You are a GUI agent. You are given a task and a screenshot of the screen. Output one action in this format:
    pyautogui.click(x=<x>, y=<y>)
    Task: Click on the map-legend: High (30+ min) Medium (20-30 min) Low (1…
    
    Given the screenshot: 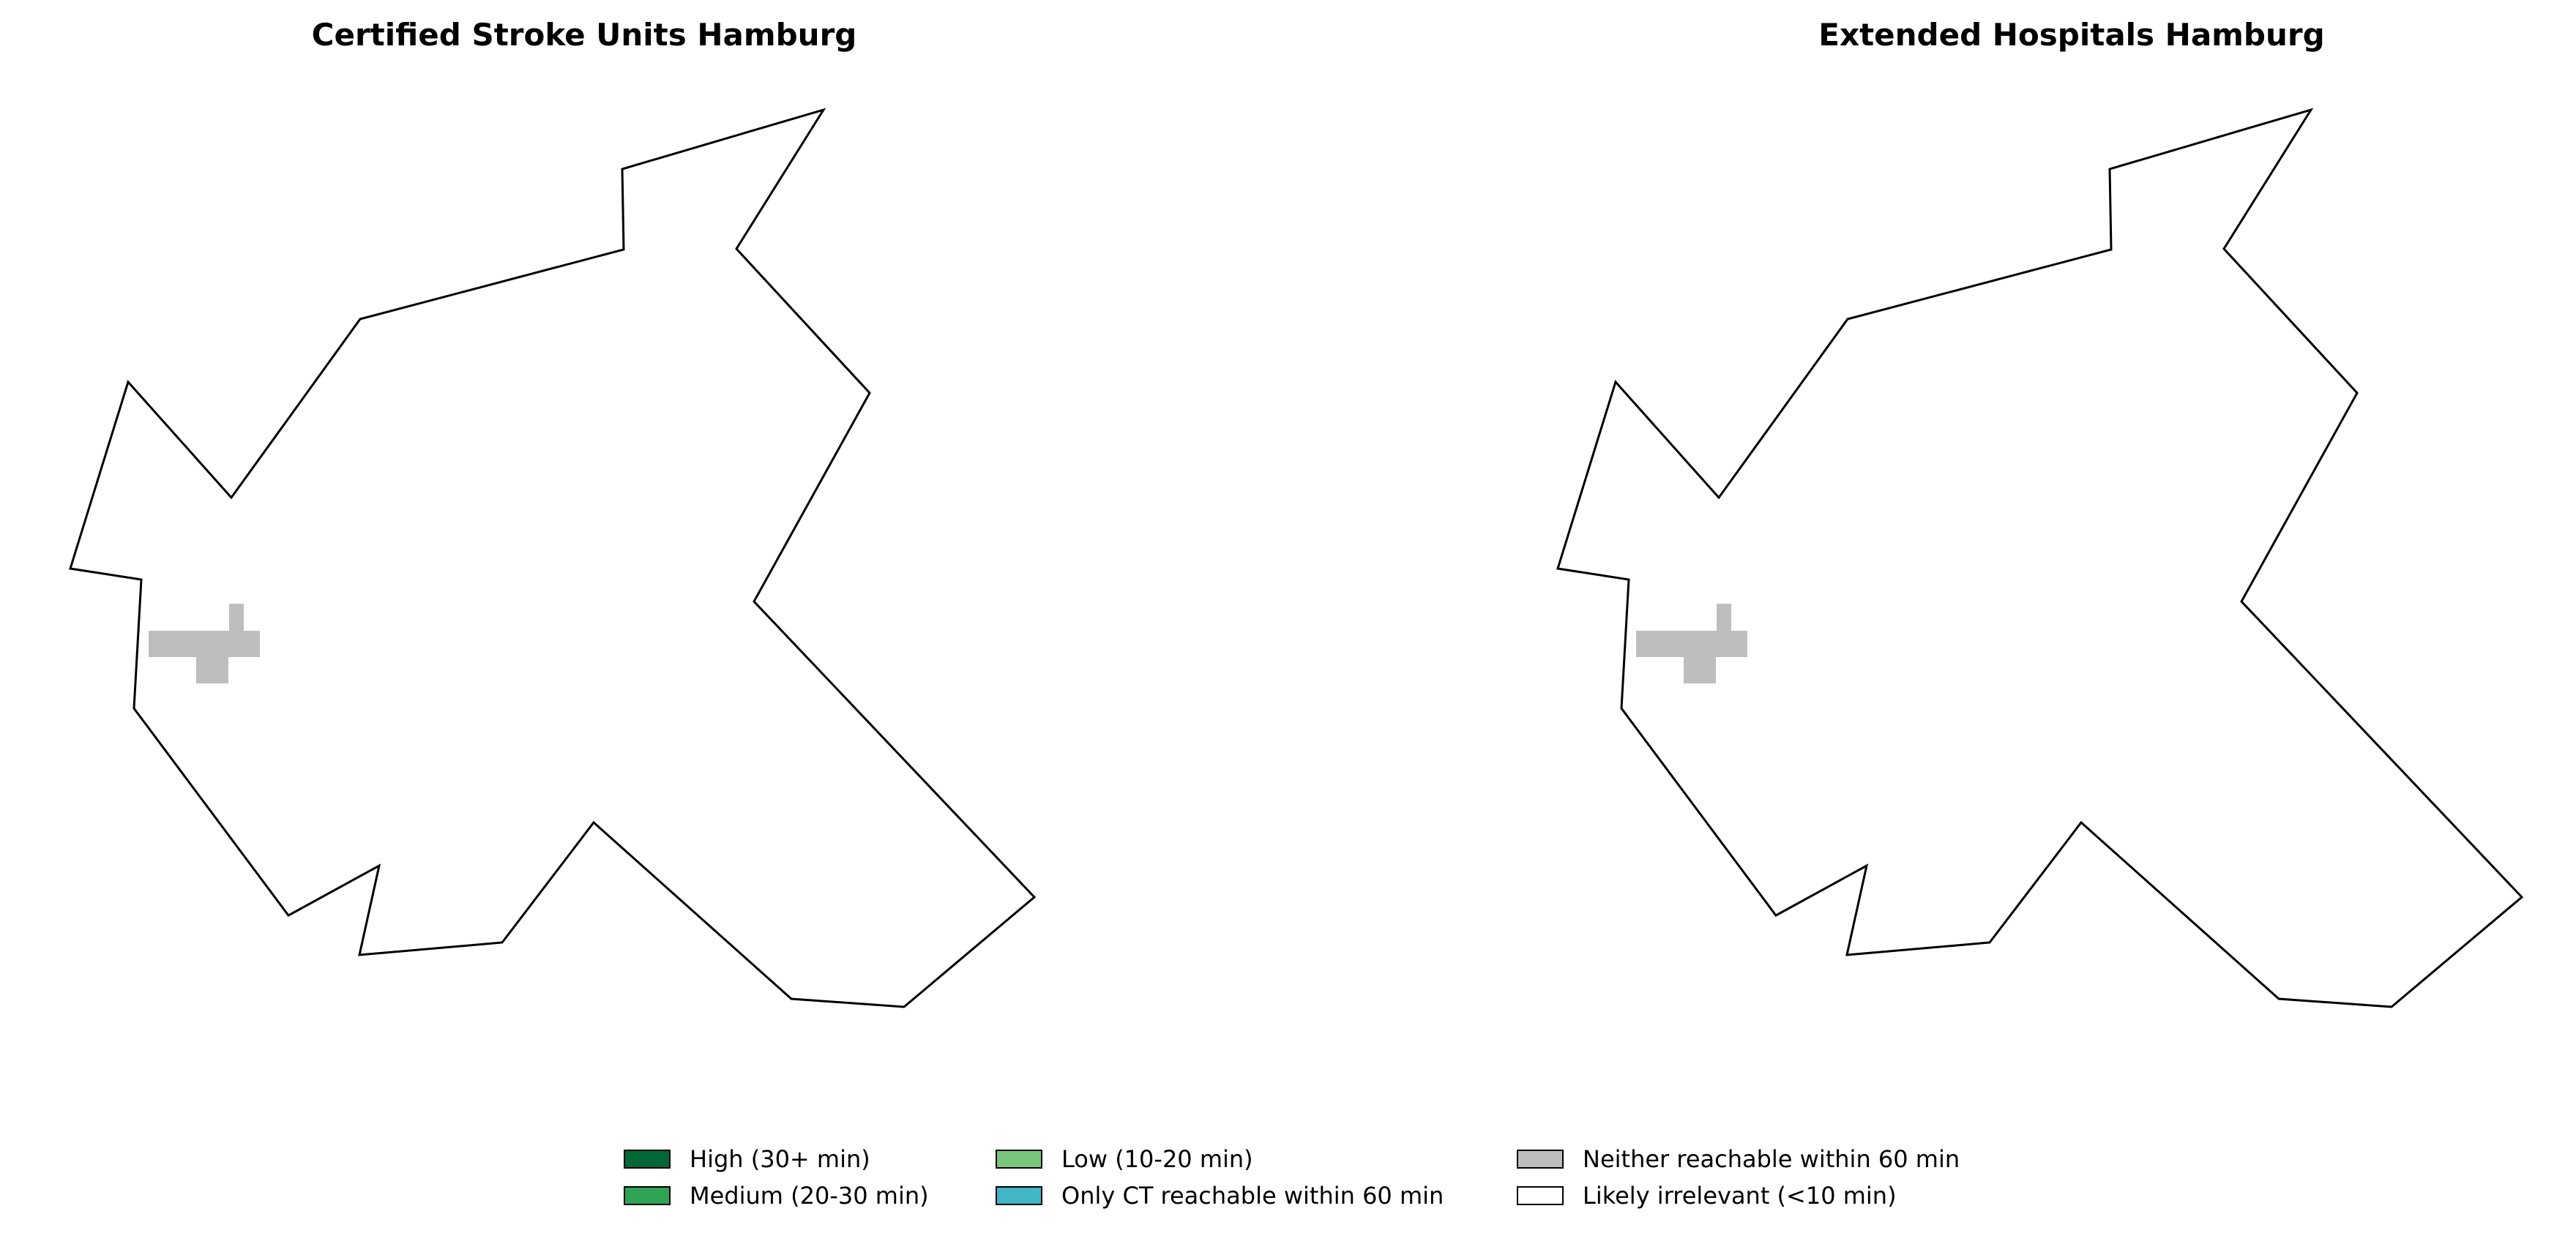 What is the action you would take?
    pyautogui.click(x=1319, y=1185)
    